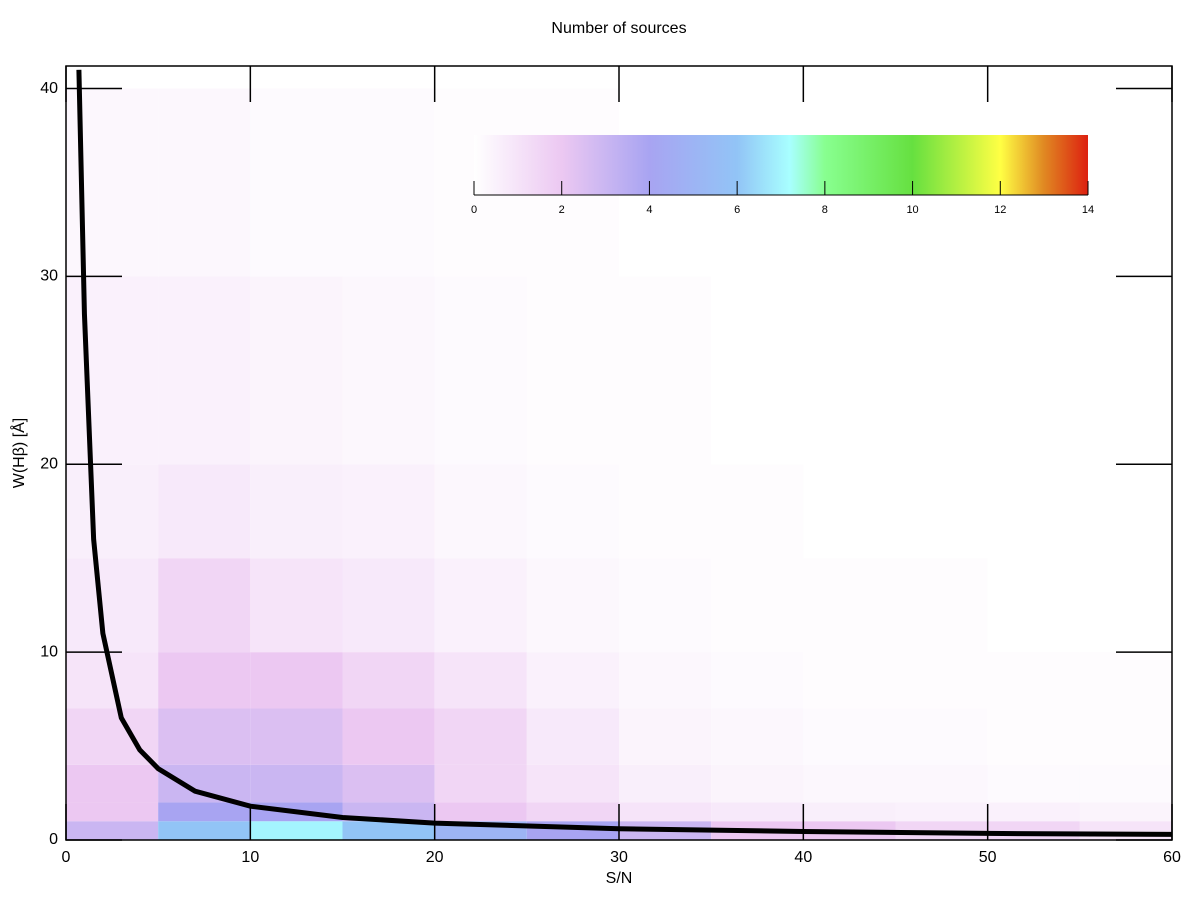 This screenshot has width=1200, height=904. What do you see at coordinates (18, 453) in the screenshot?
I see `y-axis-label: W(Hβ) [Å]` at bounding box center [18, 453].